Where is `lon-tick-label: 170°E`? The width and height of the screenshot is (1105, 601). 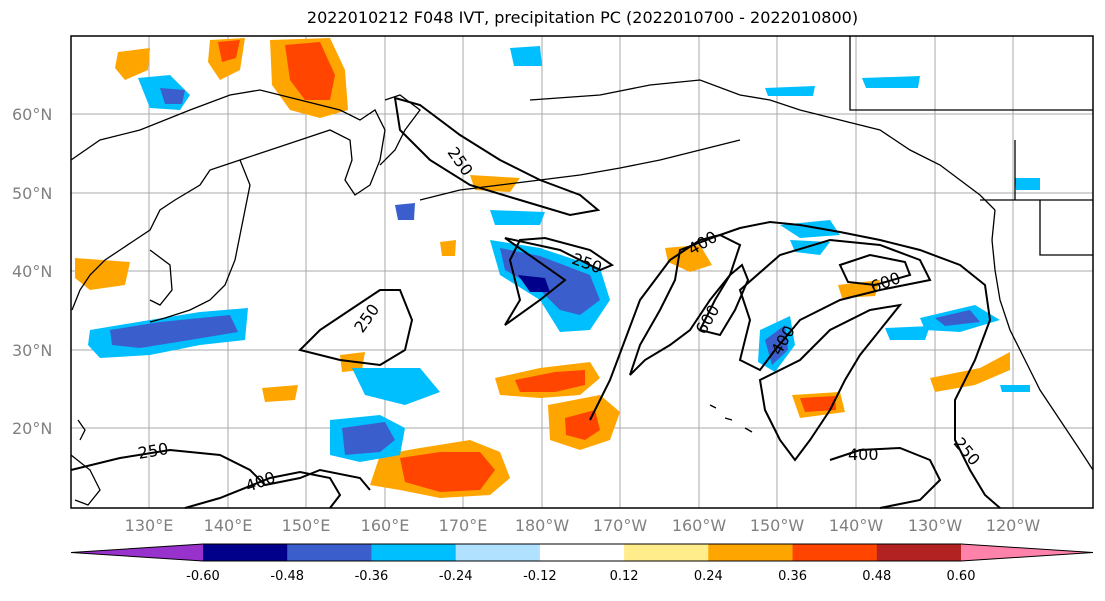 lon-tick-label: 170°E is located at coordinates (463, 525).